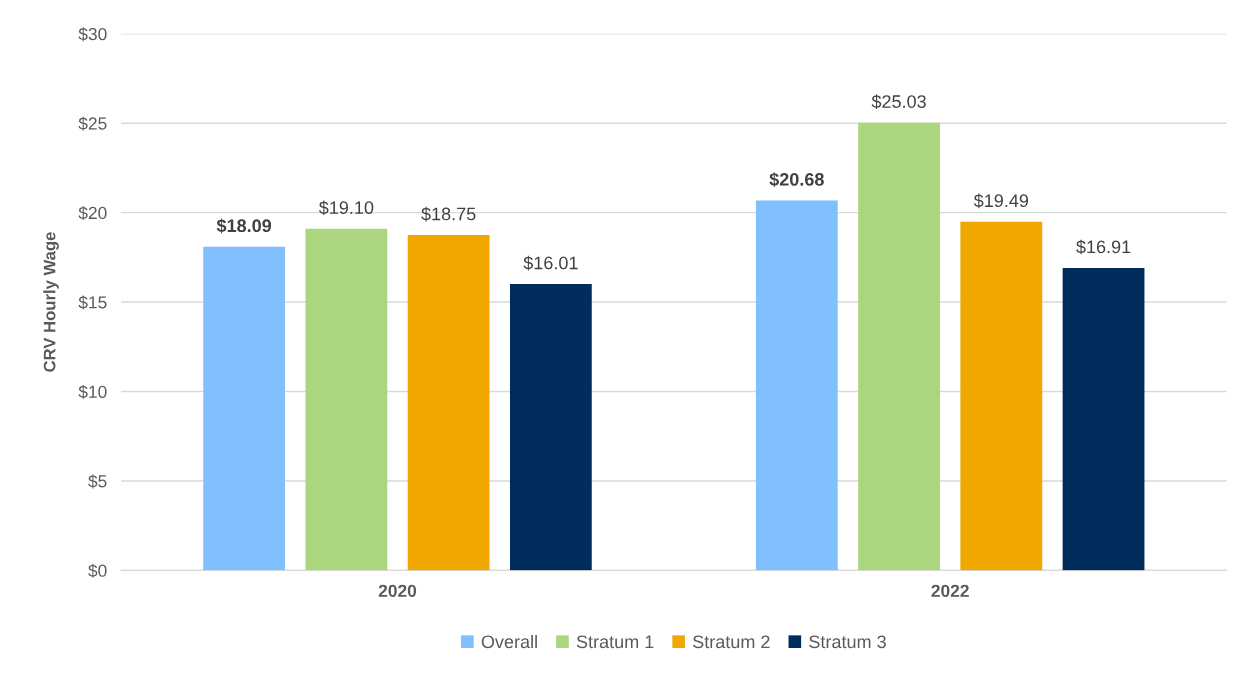  What do you see at coordinates (346, 208) in the screenshot?
I see `data-label: $19.10` at bounding box center [346, 208].